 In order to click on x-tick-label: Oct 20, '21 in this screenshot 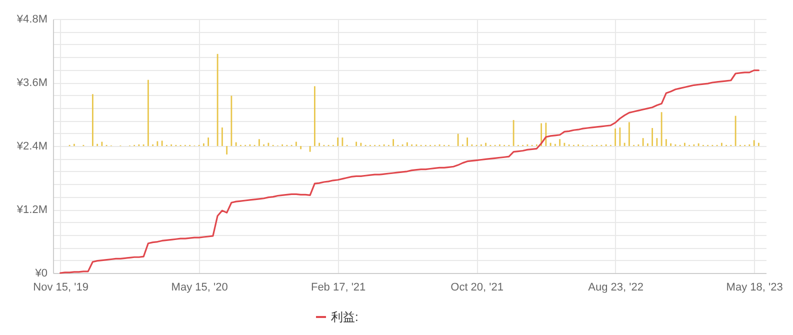, I will do `click(477, 288)`.